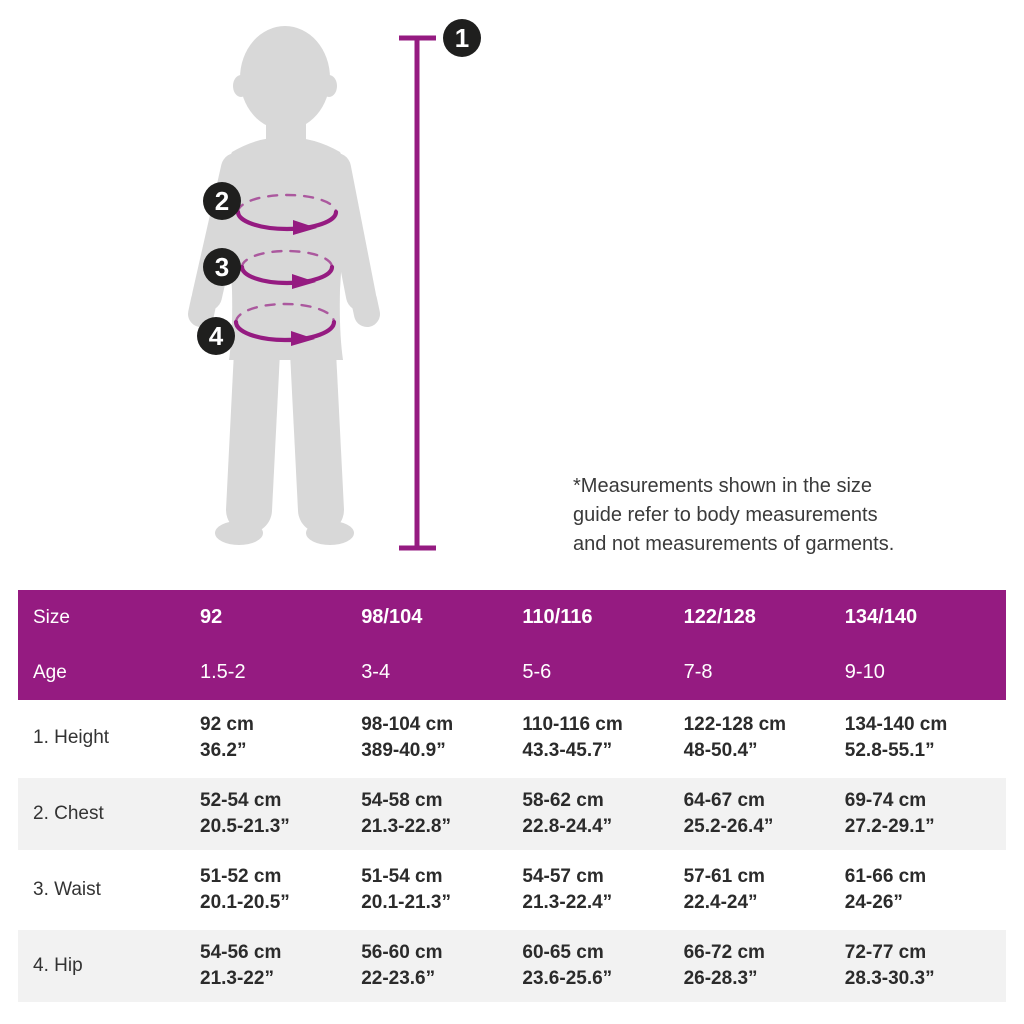 Image resolution: width=1024 pixels, height=1024 pixels. What do you see at coordinates (406, 902) in the screenshot?
I see `inch-value: 20.1-21.3”` at bounding box center [406, 902].